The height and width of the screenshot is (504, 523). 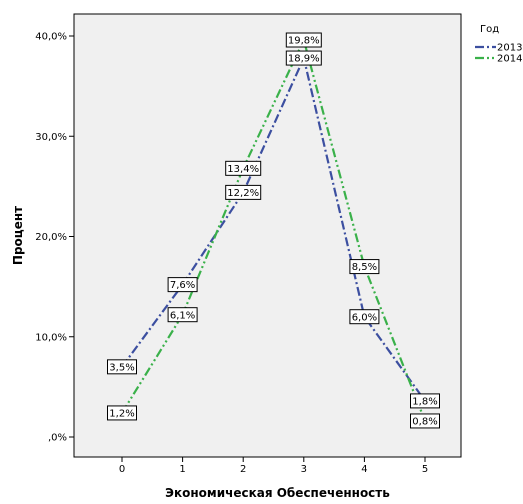 What do you see at coordinates (509, 59) in the screenshot?
I see `legend-entry-2014: 2014` at bounding box center [509, 59].